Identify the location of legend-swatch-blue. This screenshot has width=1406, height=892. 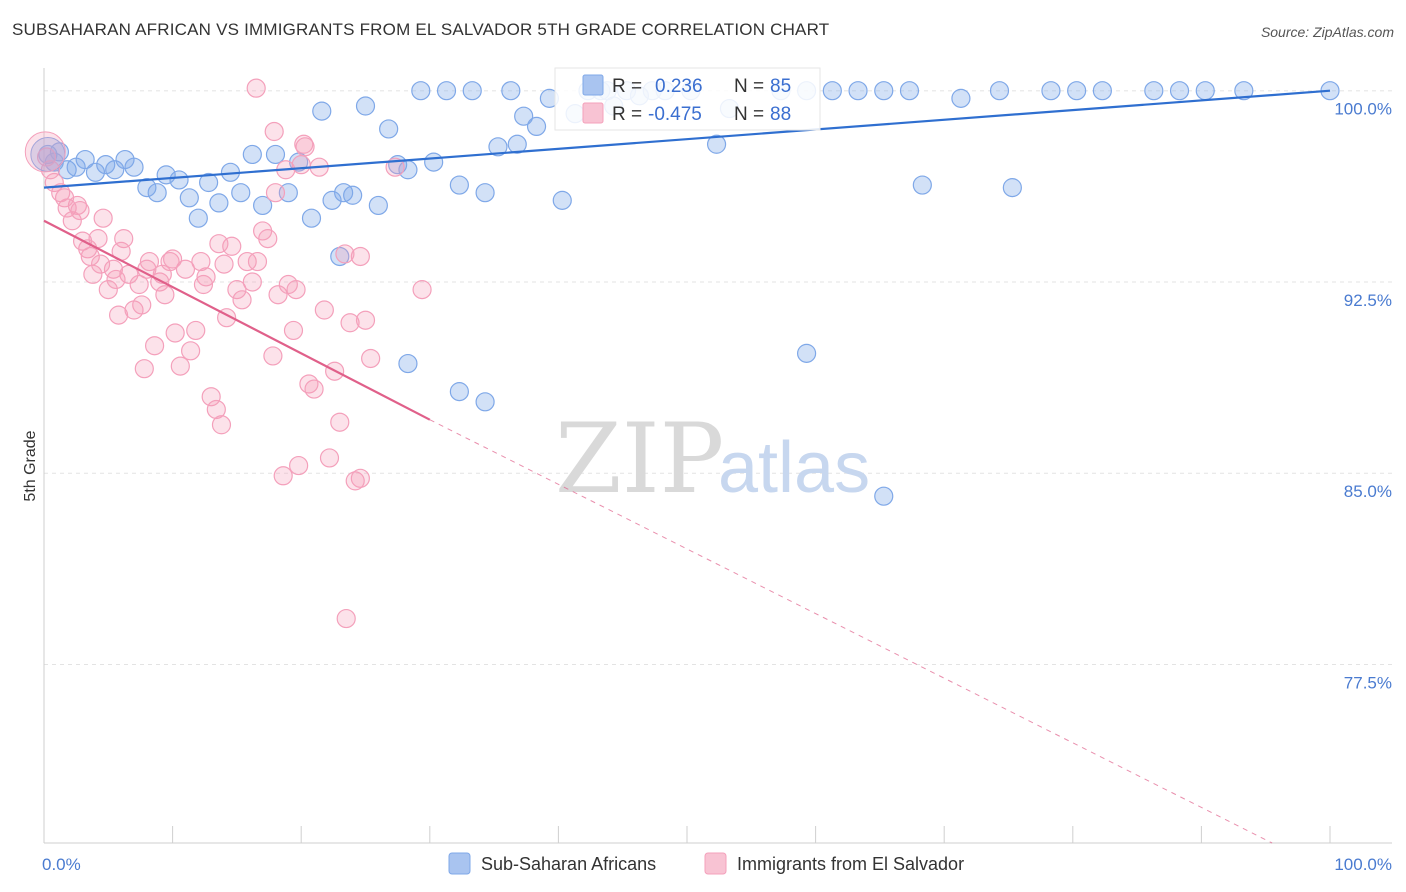
(593, 85).